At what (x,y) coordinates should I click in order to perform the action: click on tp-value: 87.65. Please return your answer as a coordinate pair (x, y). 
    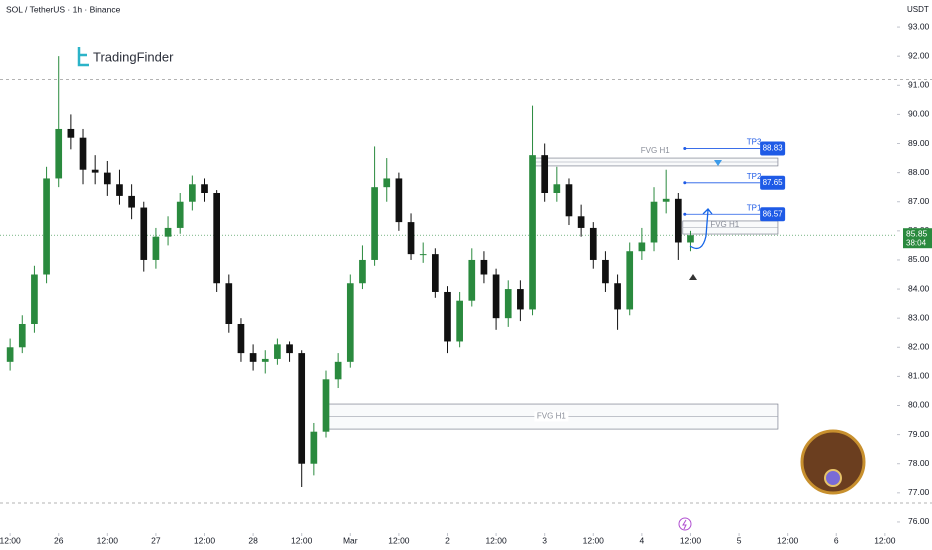
    Looking at the image, I should click on (773, 182).